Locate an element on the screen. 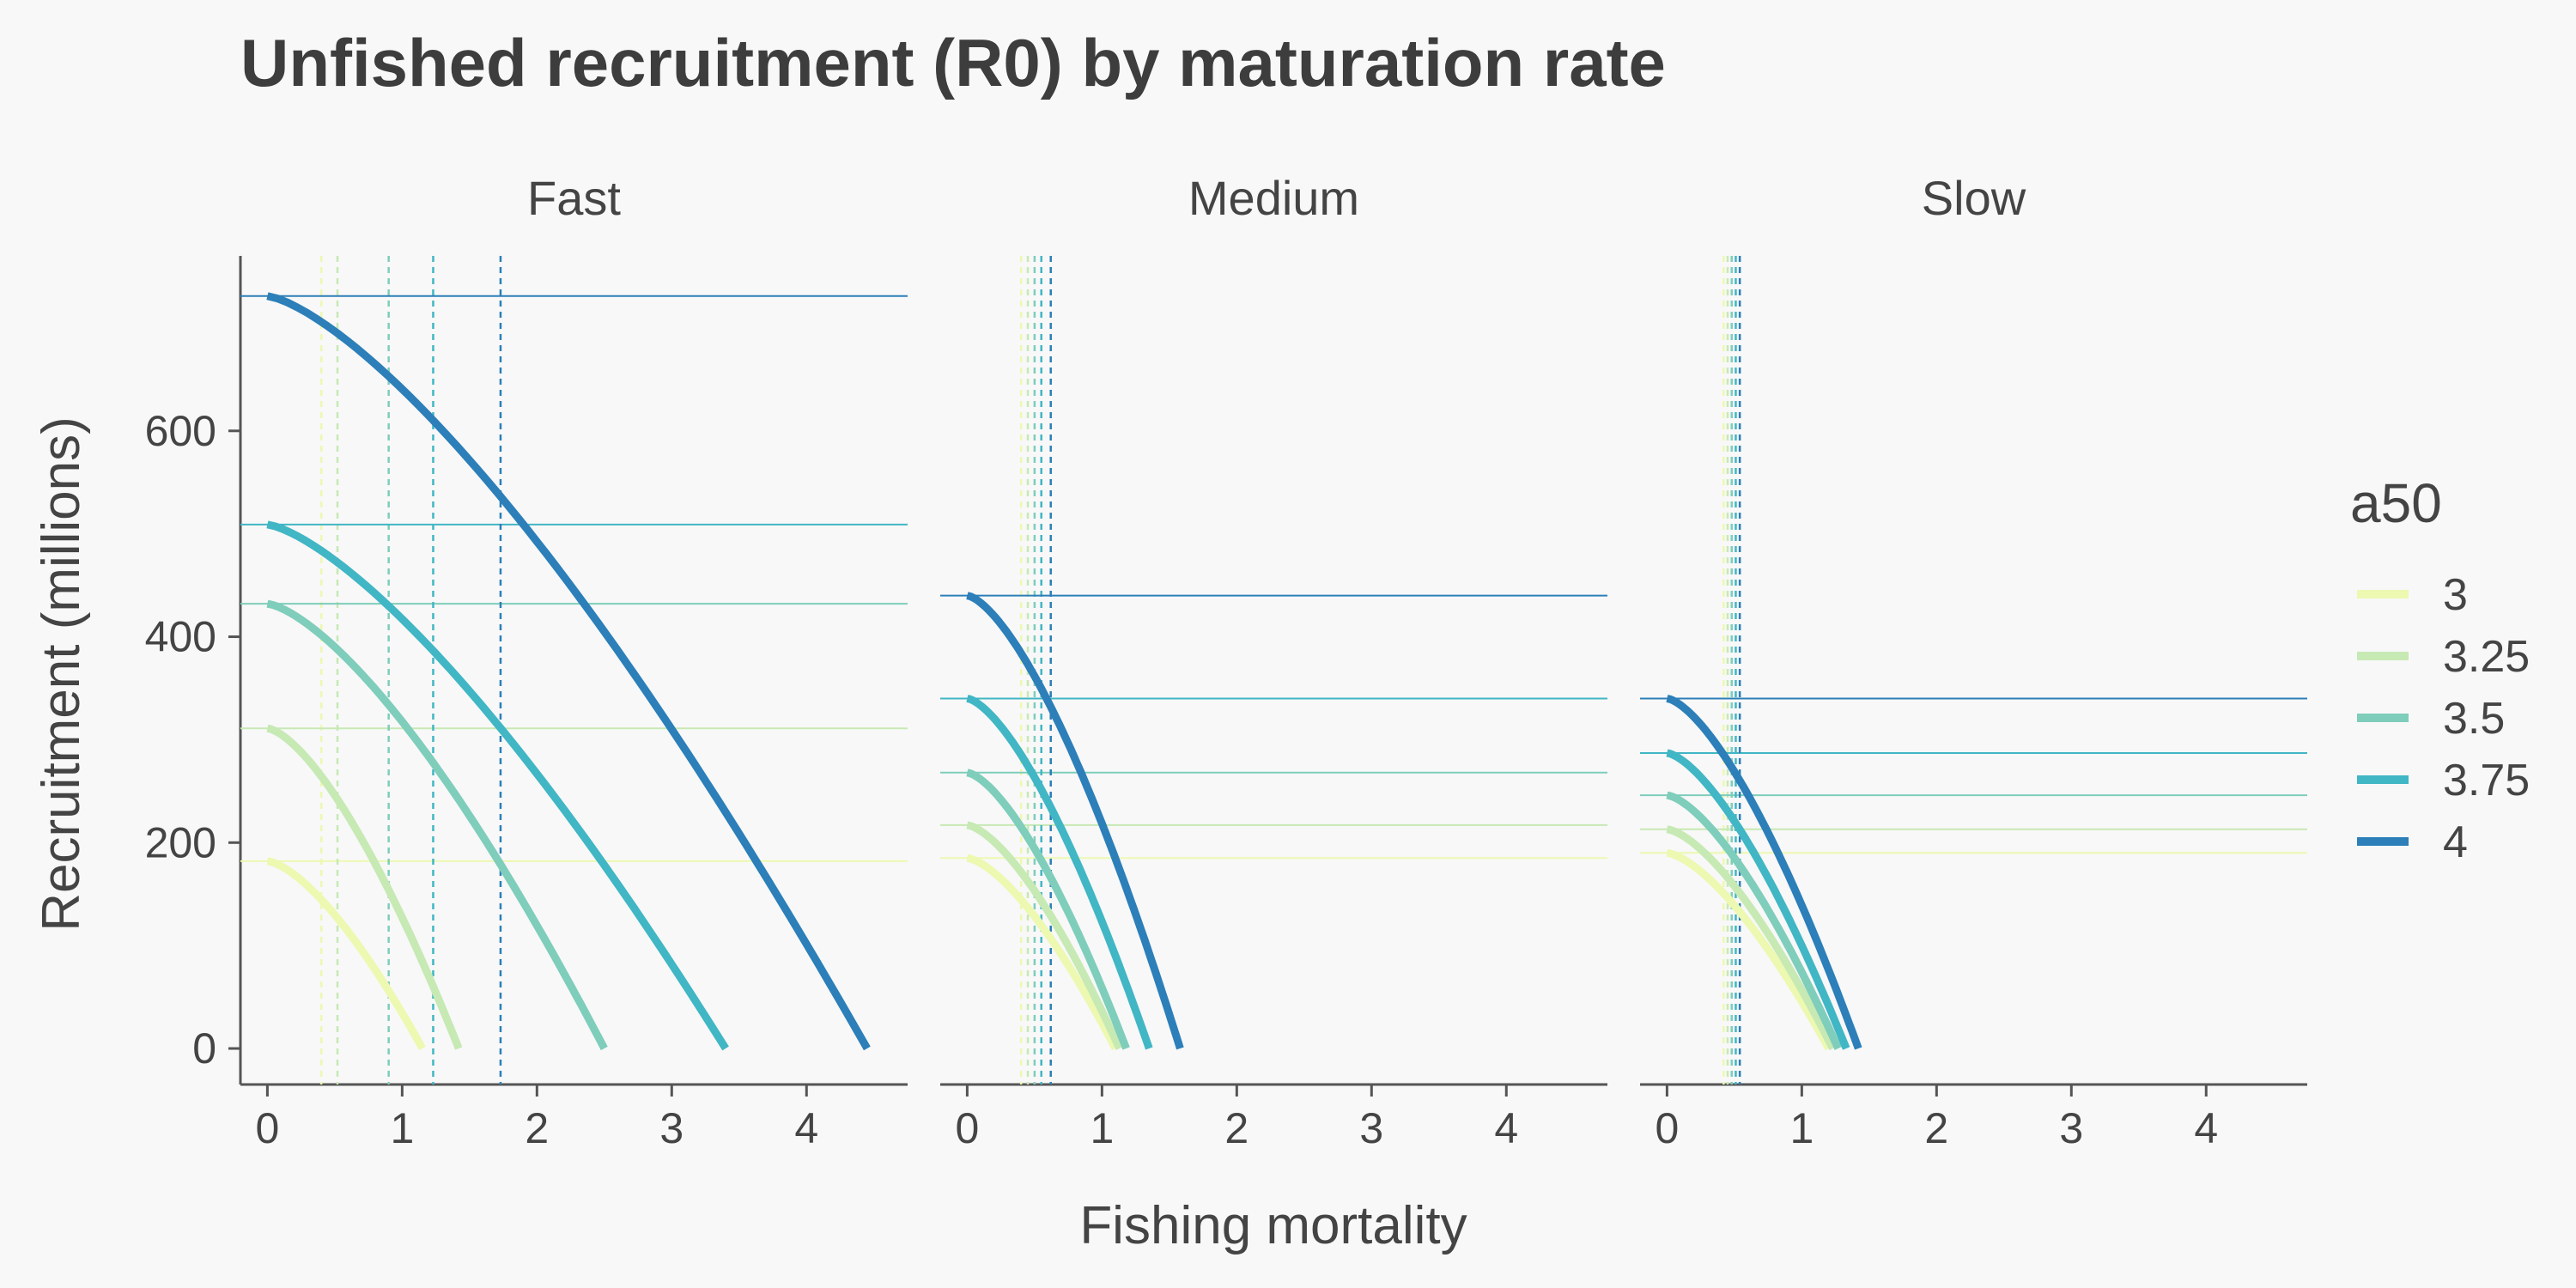 This screenshot has height=1288, width=2576. panel-title: Fast is located at coordinates (574, 198).